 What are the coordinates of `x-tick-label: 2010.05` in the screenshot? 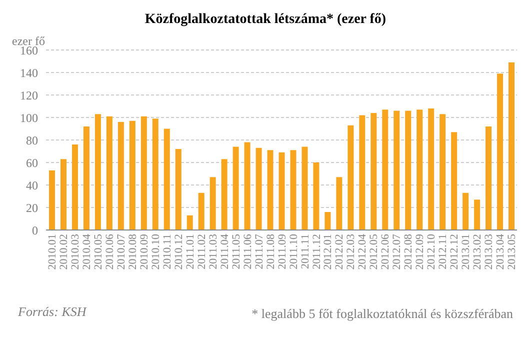 It's located at (98, 252).